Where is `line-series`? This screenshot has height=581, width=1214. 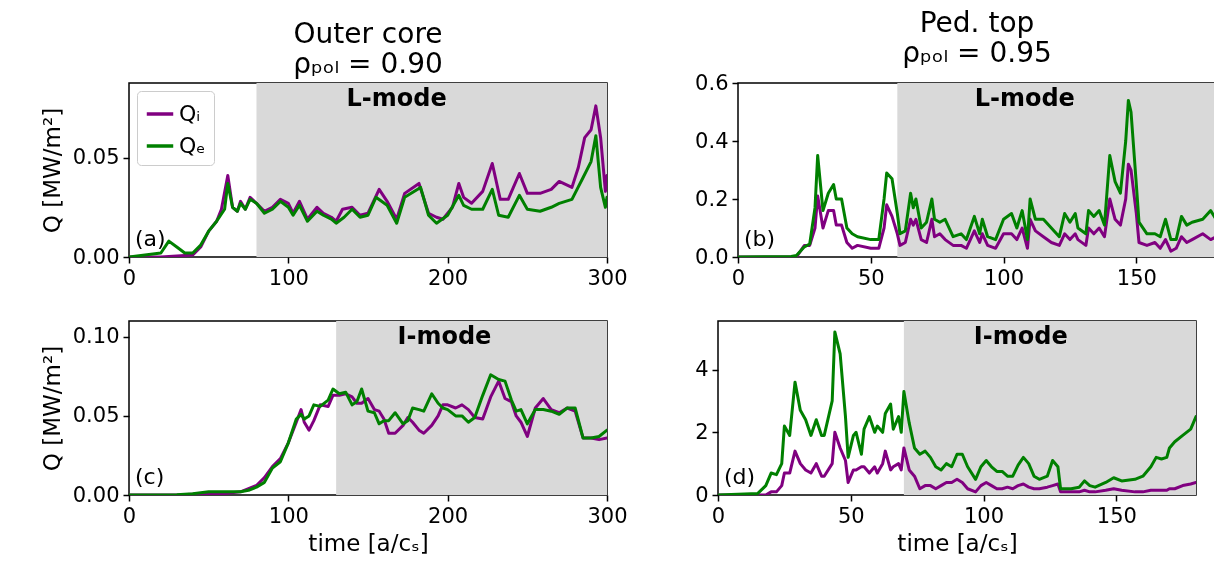
line-series is located at coordinates (368, 195).